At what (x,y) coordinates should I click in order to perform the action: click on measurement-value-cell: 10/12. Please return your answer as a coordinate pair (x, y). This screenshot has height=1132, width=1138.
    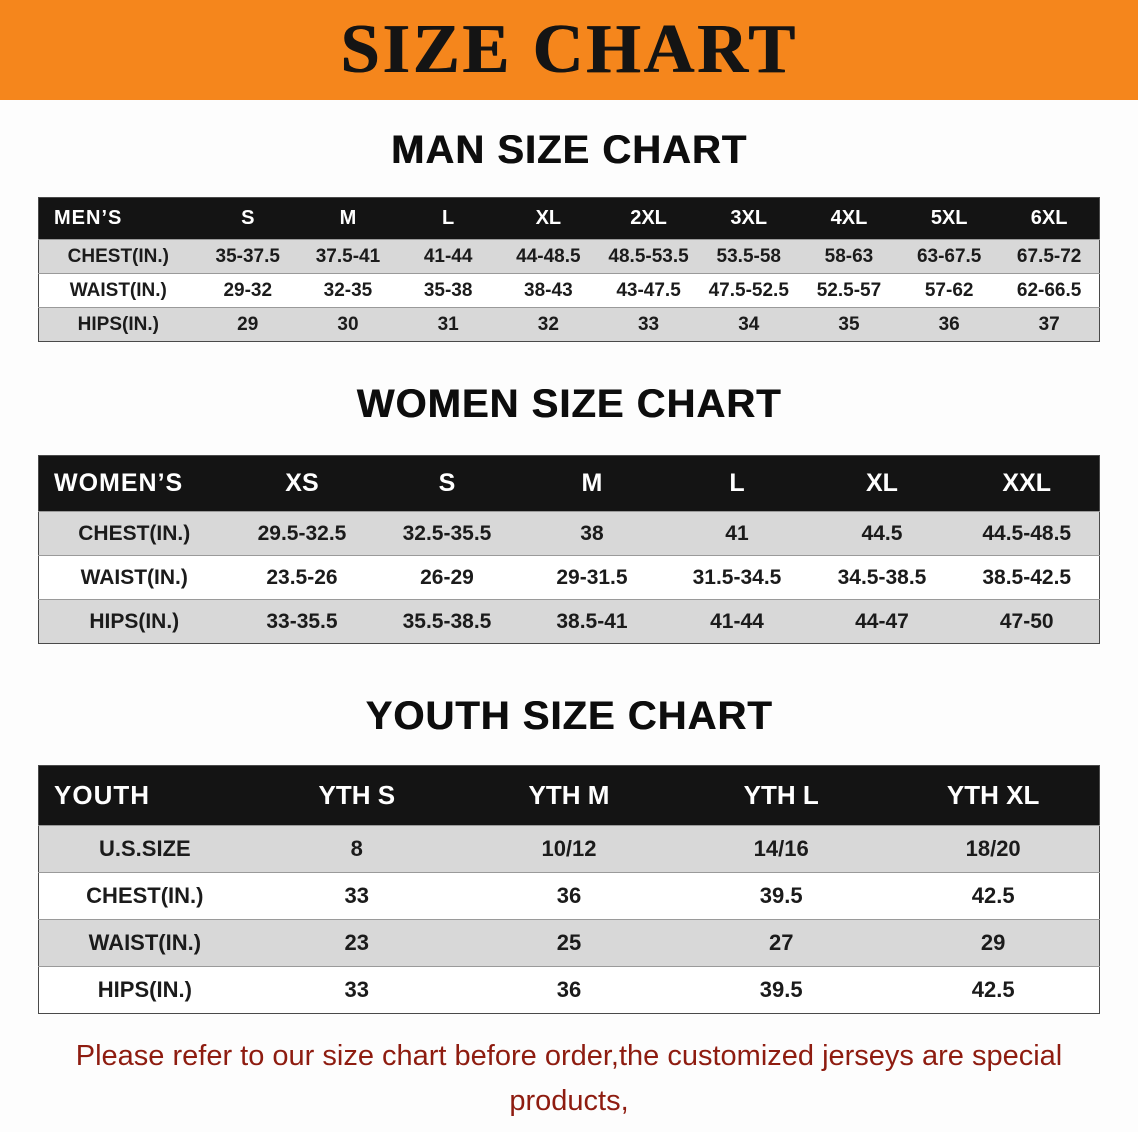
    Looking at the image, I should click on (569, 848).